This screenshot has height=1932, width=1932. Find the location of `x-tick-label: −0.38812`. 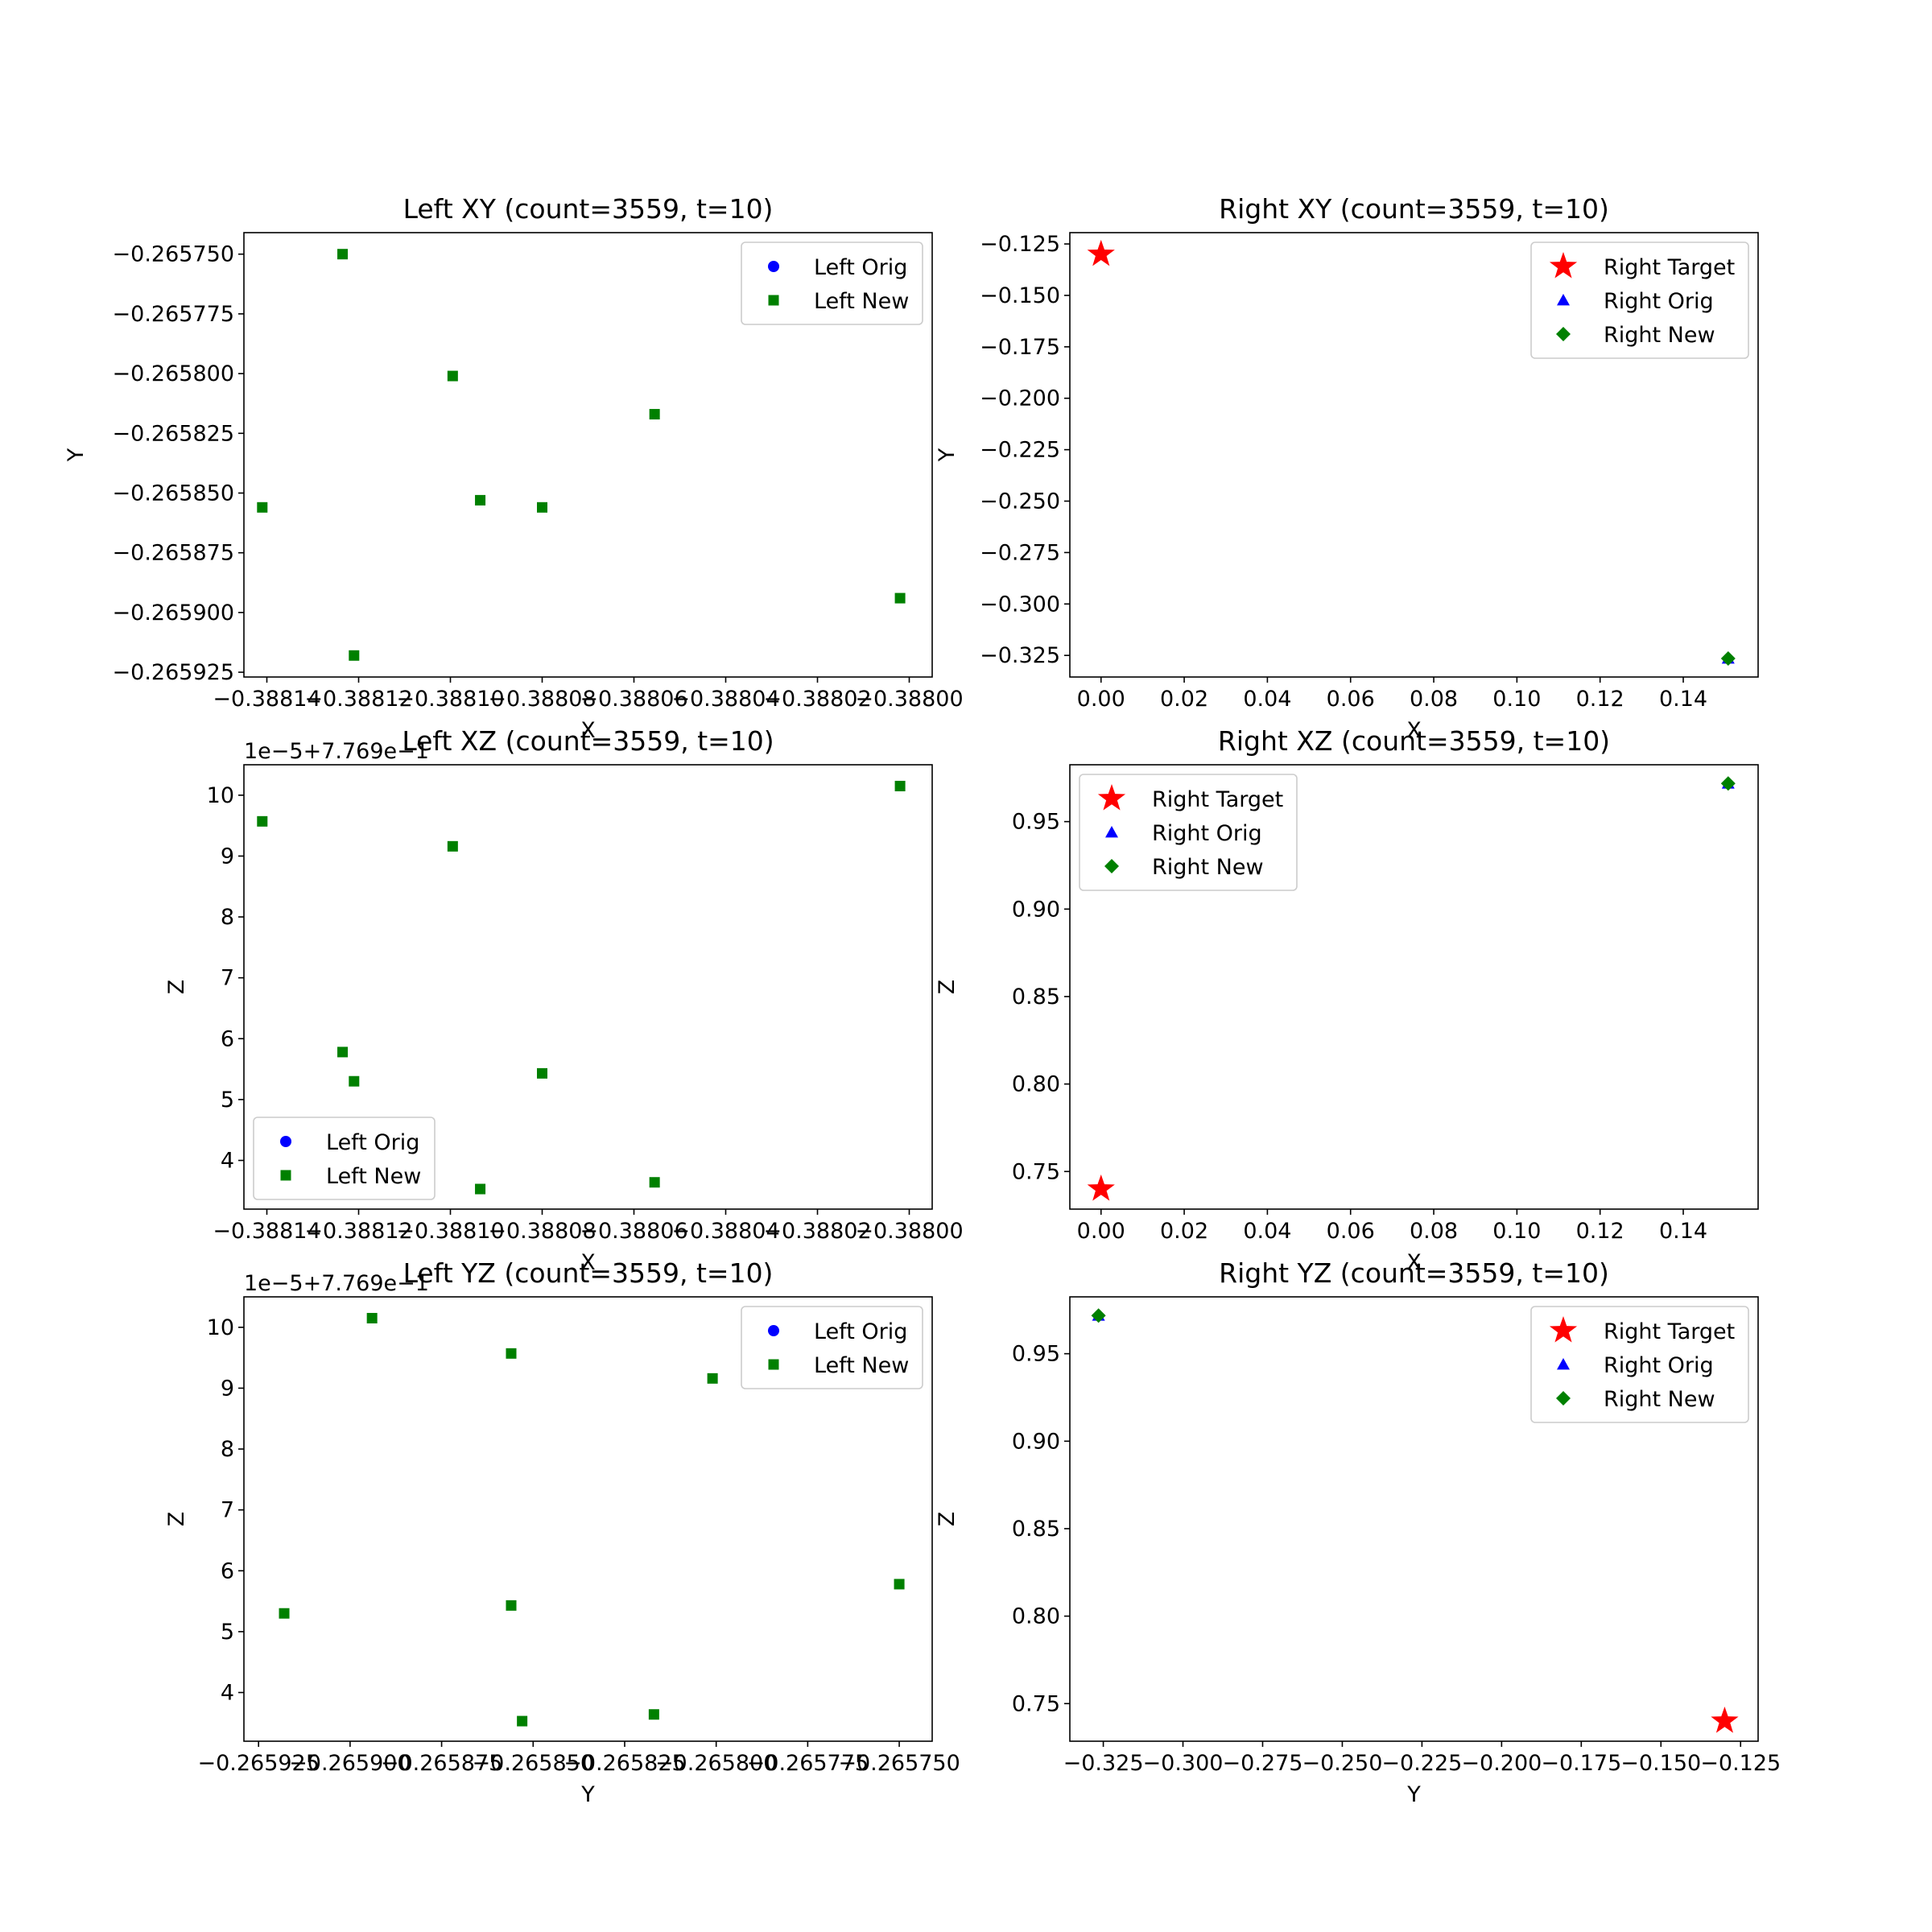

x-tick-label: −0.38812 is located at coordinates (358, 1231).